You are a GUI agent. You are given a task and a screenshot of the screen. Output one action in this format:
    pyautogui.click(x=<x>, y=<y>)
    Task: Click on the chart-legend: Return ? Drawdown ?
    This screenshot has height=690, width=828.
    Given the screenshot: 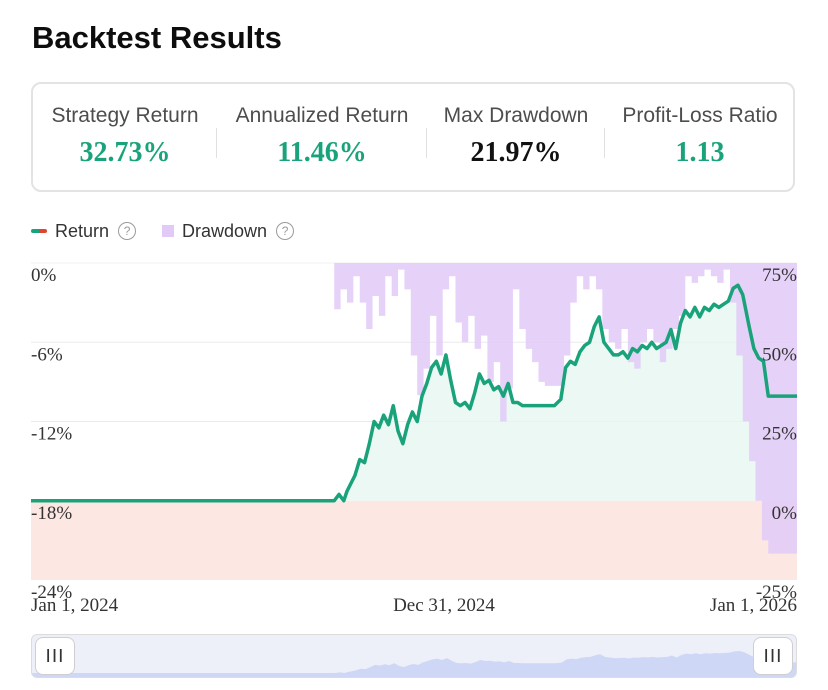 What is the action you would take?
    pyautogui.click(x=175, y=231)
    